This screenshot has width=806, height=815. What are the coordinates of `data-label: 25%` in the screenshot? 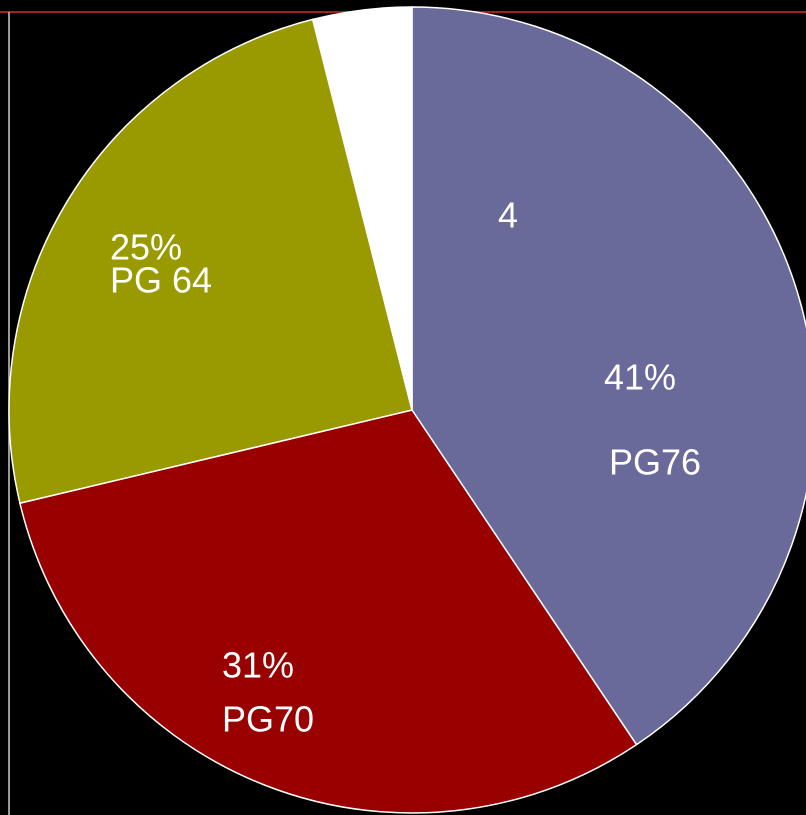 It's located at (146, 247).